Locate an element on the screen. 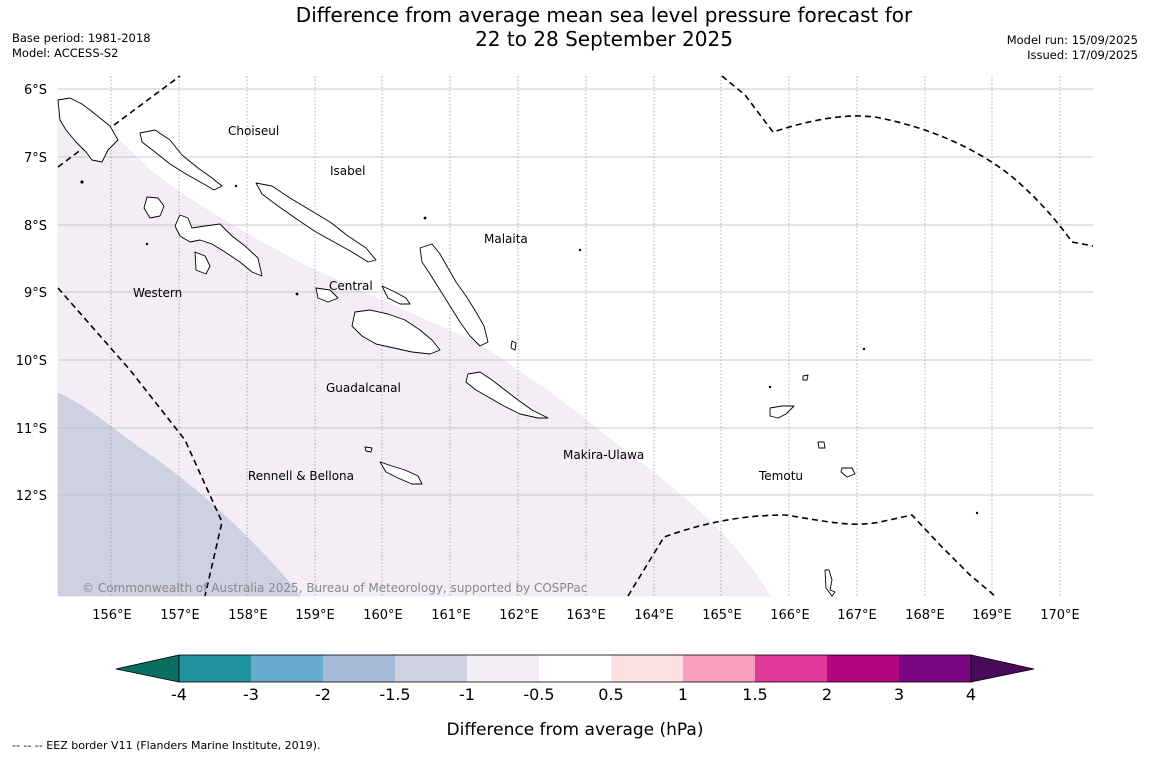 This screenshot has width=1150, height=758. anomaly-region-grey is located at coordinates (179, 494).